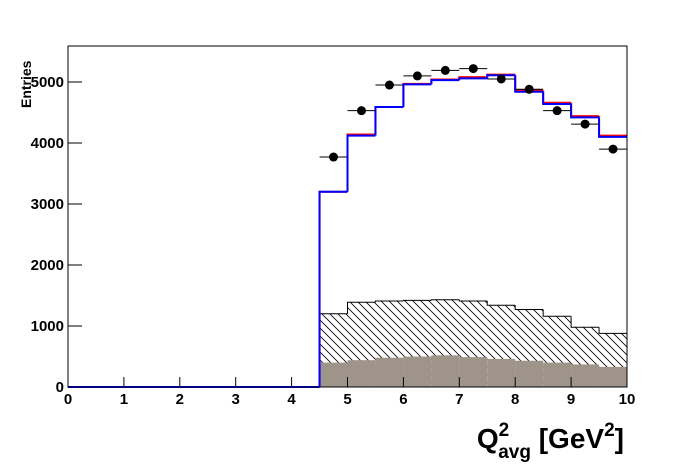 The image size is (696, 472). Describe the element at coordinates (60, 387) in the screenshot. I see `y-tick-label: 0` at that location.